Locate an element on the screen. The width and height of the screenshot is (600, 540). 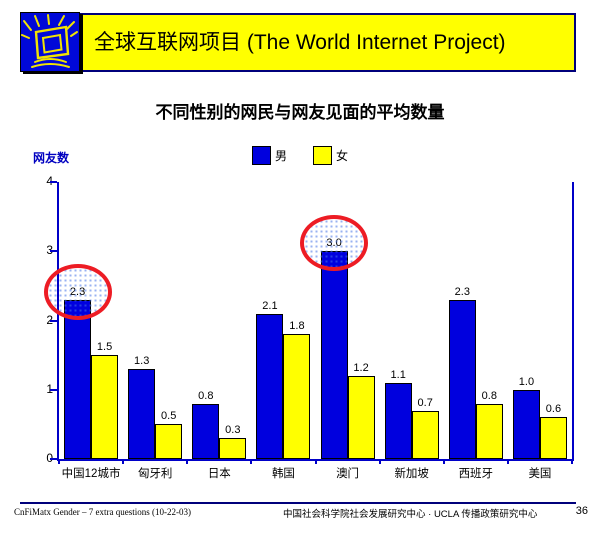
x-category-label: 匈牙利 is located at coordinates (155, 474).